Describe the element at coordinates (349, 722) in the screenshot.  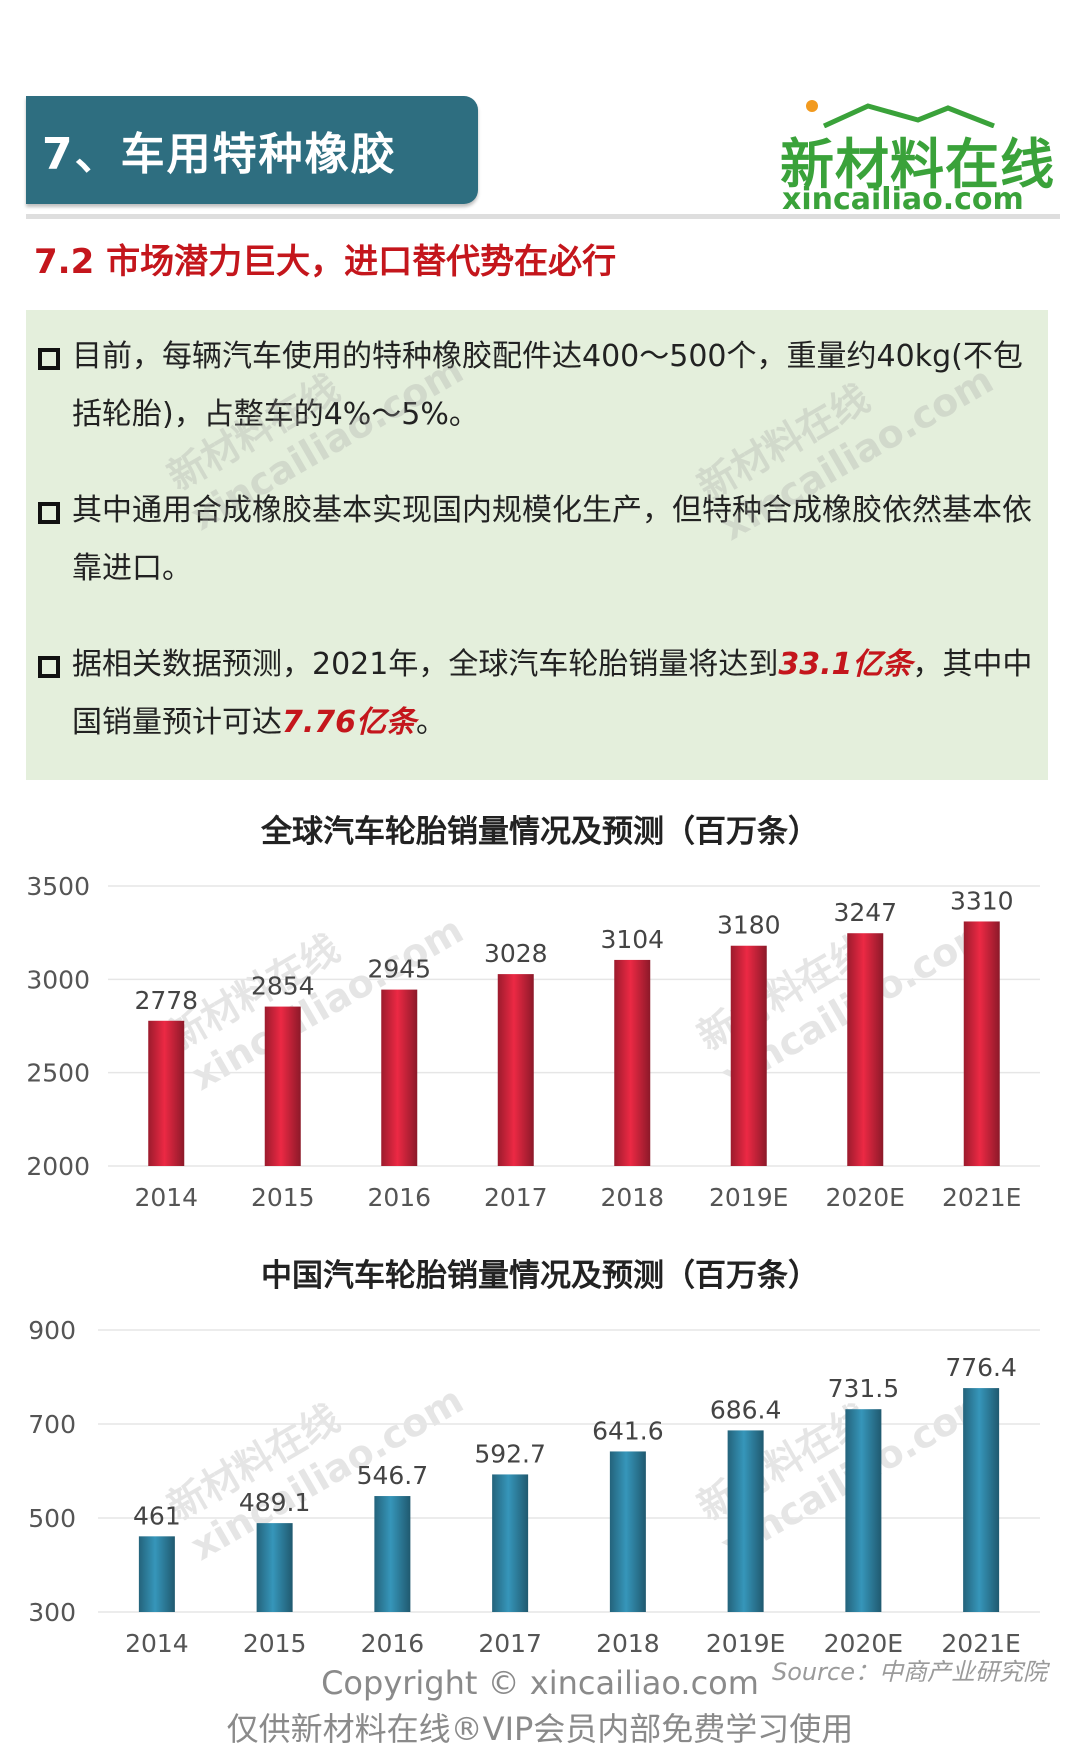
I see `highlight-china-total: 7.76亿条` at that location.